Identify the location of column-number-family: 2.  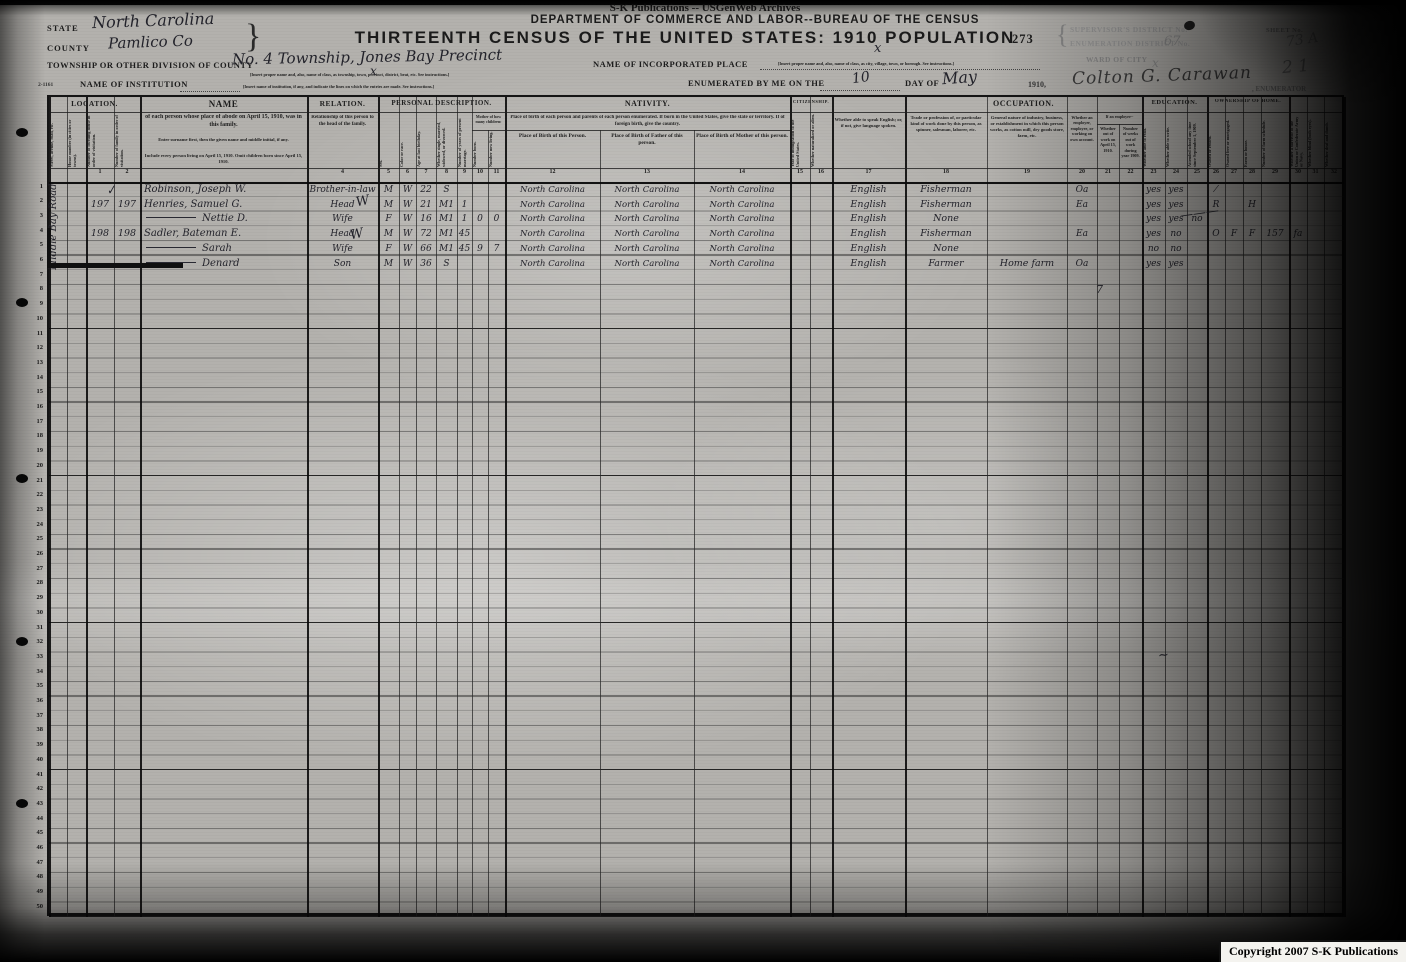
(127, 172).